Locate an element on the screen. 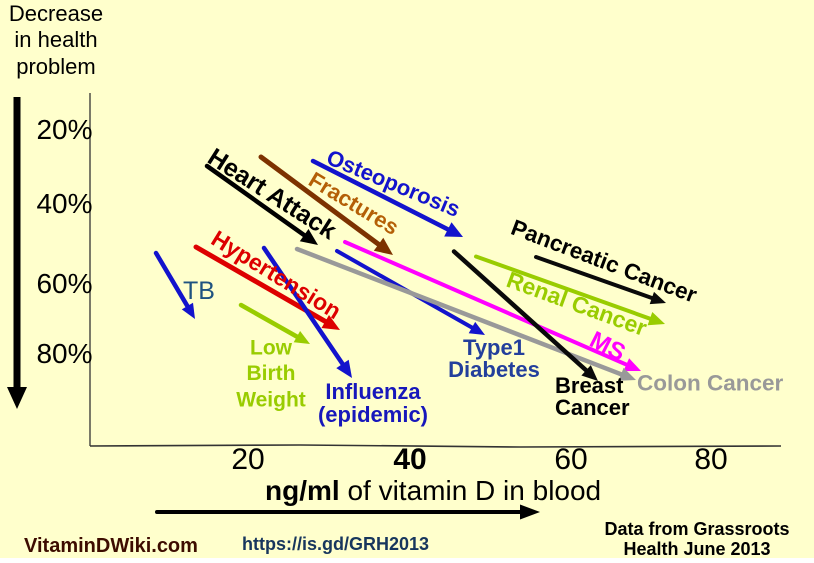  svg-text: Low is located at coordinates (271, 348).